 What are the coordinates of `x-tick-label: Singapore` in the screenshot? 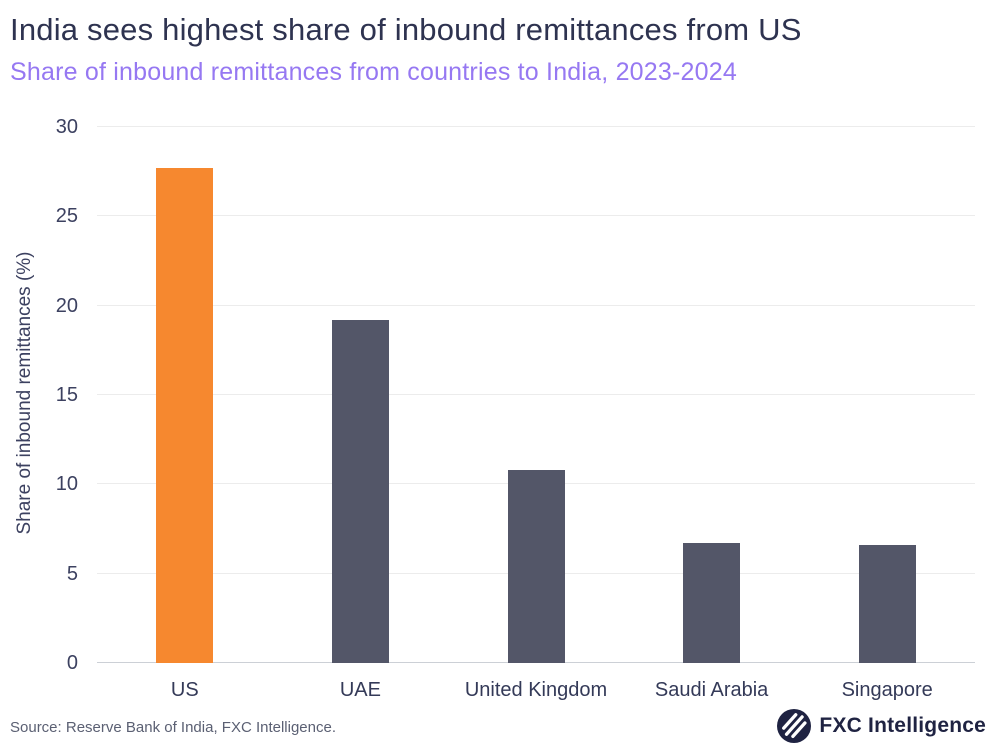 It's located at (887, 690).